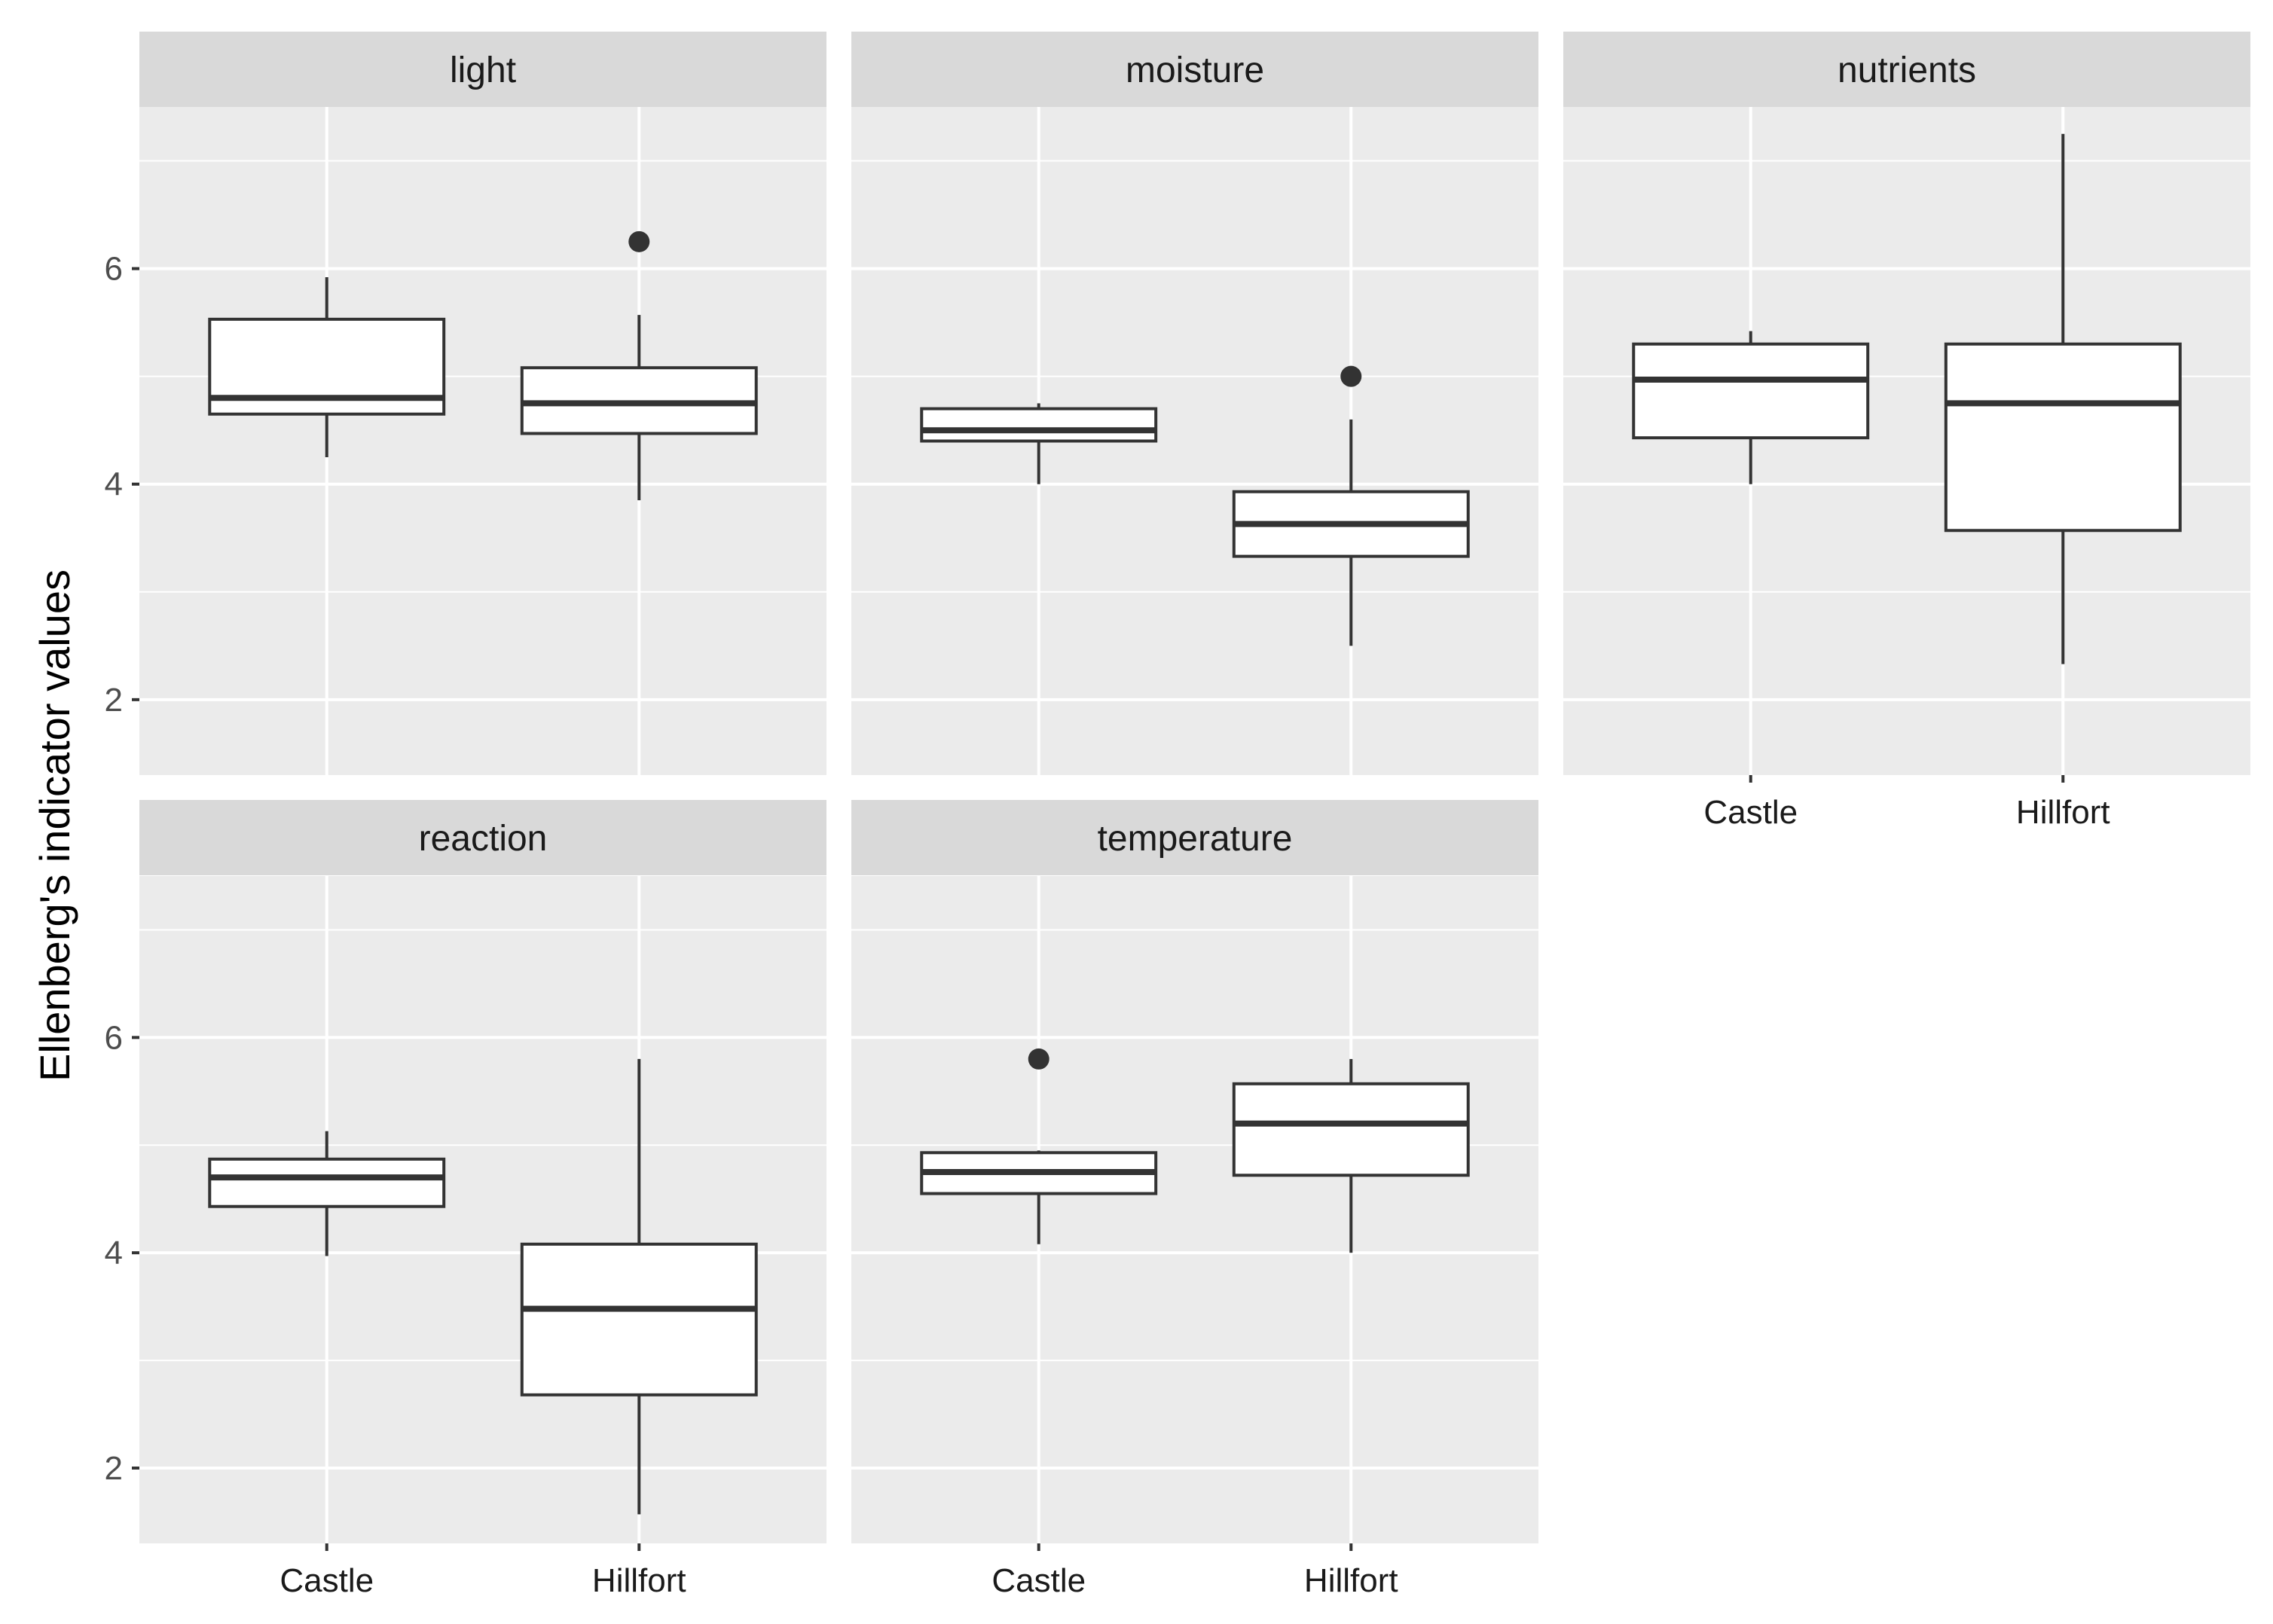  What do you see at coordinates (1351, 506) in the screenshot?
I see `boxplot-moisture-hillfort` at bounding box center [1351, 506].